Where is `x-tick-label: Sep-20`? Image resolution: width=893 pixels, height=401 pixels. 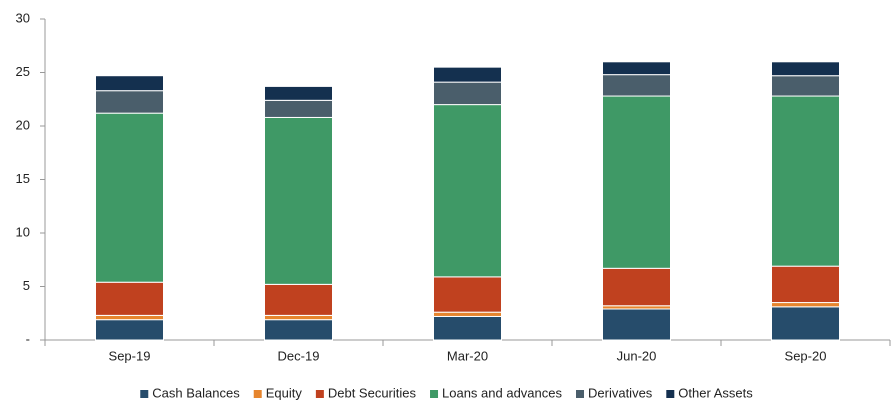 x-tick-label: Sep-20 is located at coordinates (806, 355).